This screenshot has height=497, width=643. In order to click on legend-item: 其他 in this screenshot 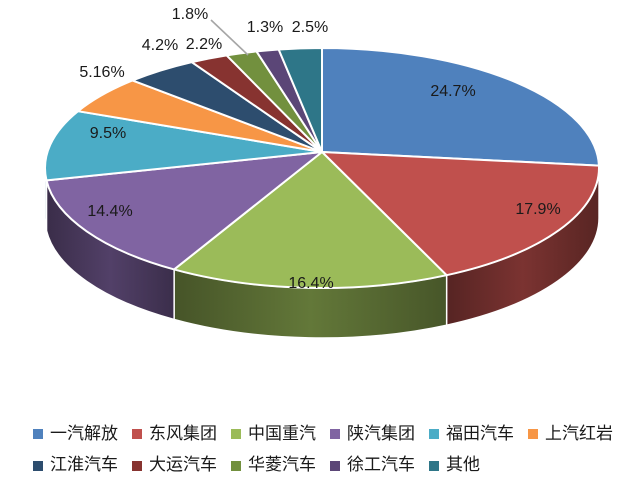, I will do `click(454, 465)`.